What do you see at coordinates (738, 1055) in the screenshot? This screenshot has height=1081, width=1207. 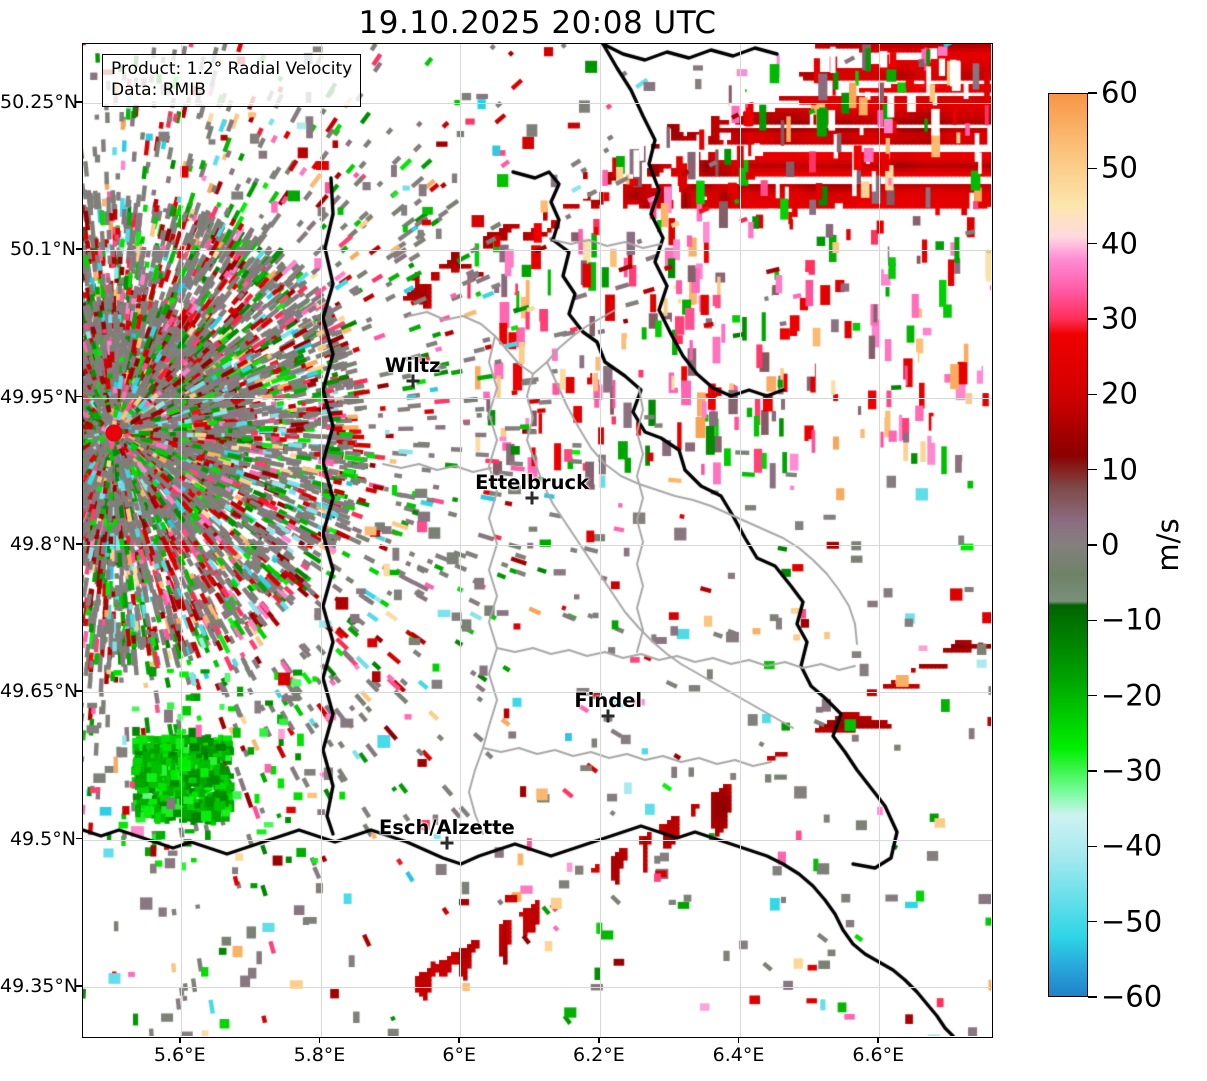 I see `x-axis-tick-label: 6.4°E` at bounding box center [738, 1055].